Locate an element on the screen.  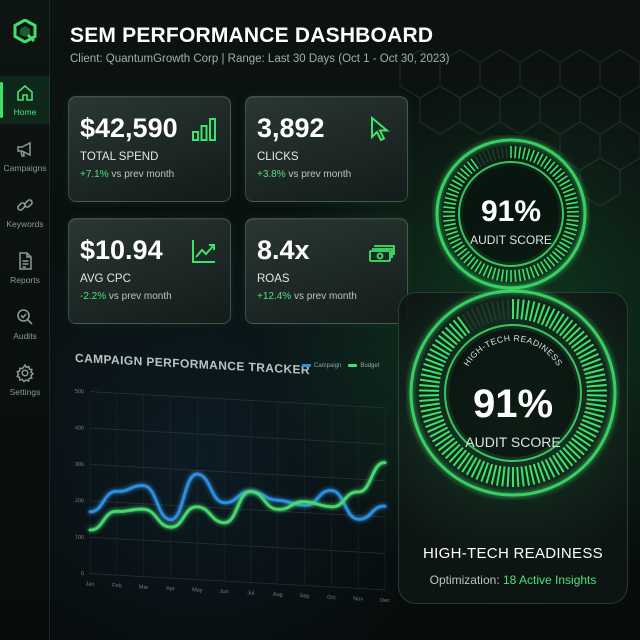
kpi-value: $42,590 is located at coordinates (129, 128).